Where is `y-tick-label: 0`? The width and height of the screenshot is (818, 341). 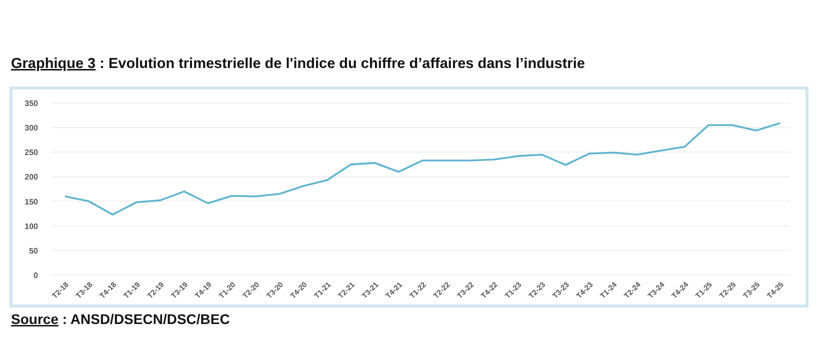 y-tick-label: 0 is located at coordinates (36, 275).